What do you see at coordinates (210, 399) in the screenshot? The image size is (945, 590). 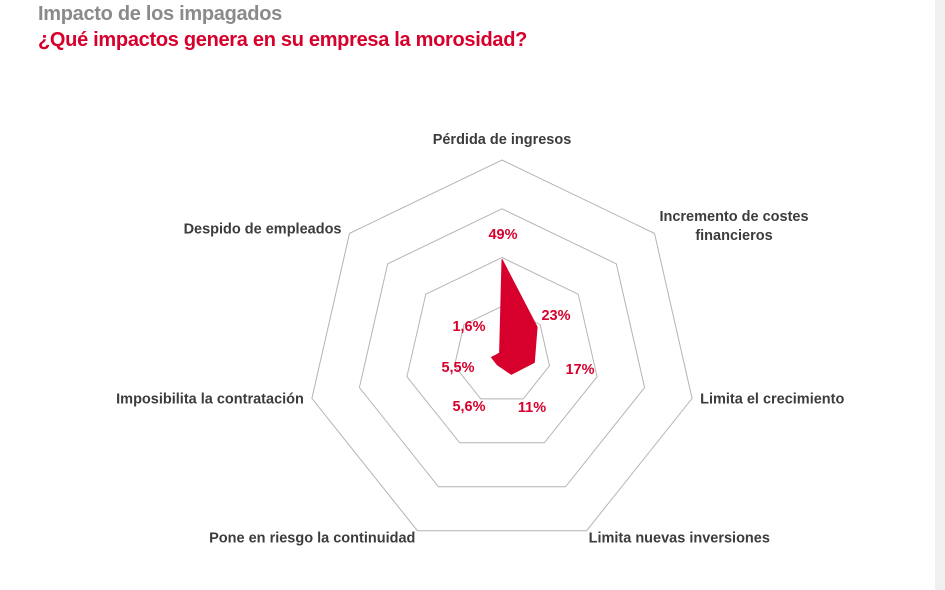 I see `axis-label: Imposibilita la contratación` at bounding box center [210, 399].